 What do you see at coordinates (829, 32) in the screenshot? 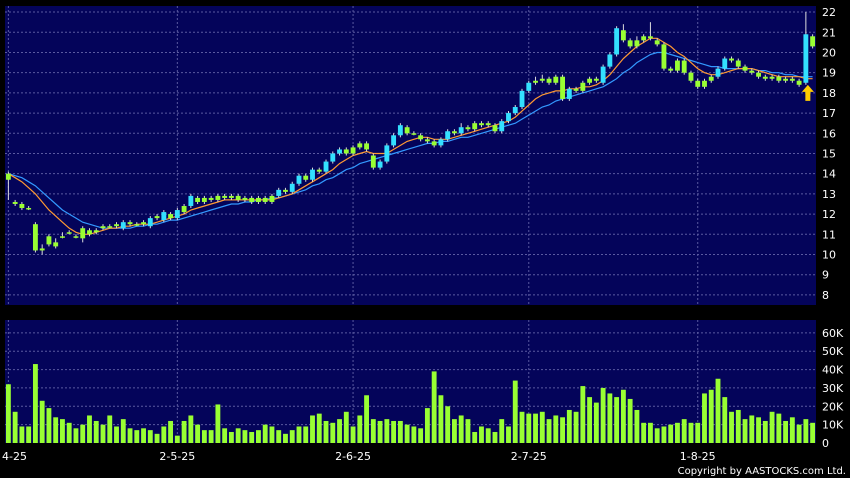
I see `price-tick-label: 21` at bounding box center [829, 32].